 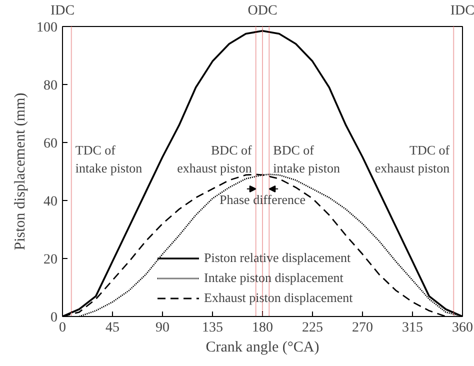 What do you see at coordinates (278, 298) in the screenshot?
I see `legend-label: Exhaust piston displacement` at bounding box center [278, 298].